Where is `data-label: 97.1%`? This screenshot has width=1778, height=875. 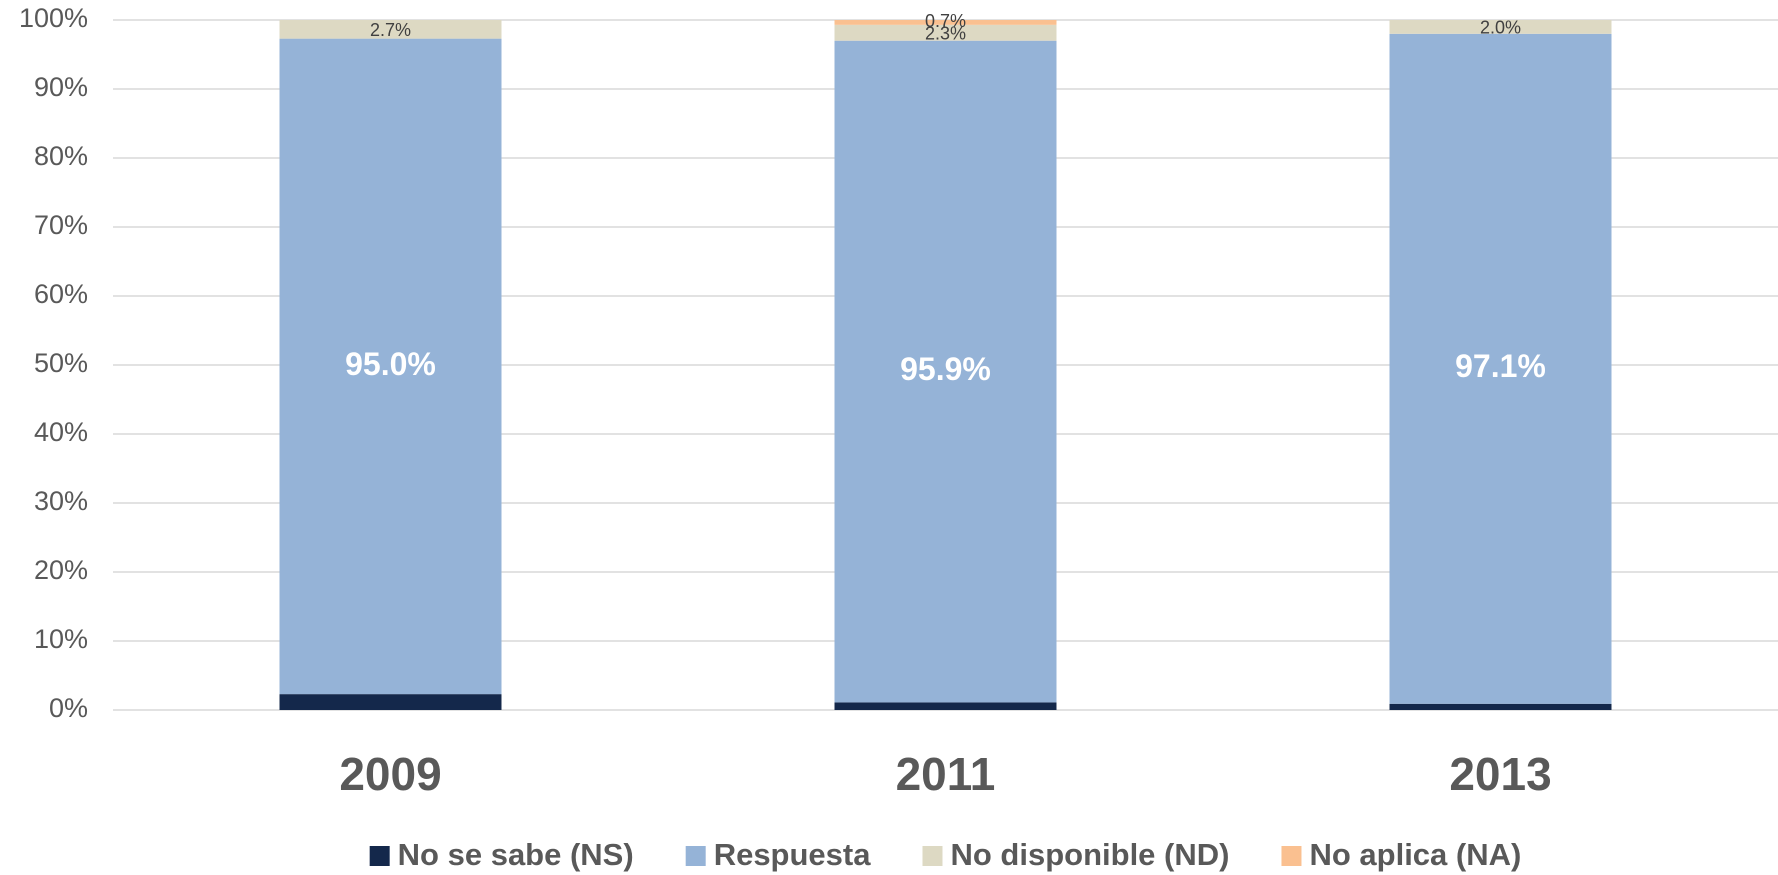 data-label: 97.1% is located at coordinates (1500, 366).